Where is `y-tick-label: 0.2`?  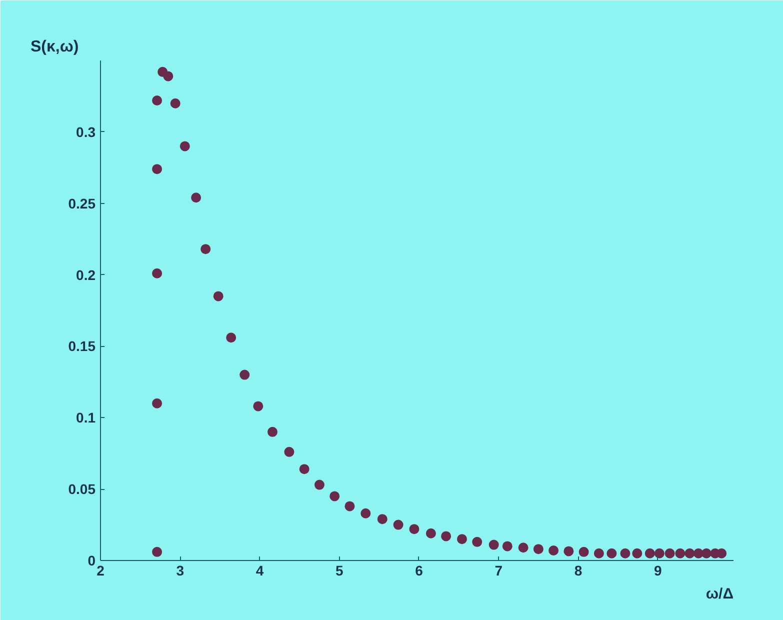 y-tick-label: 0.2 is located at coordinates (86, 274).